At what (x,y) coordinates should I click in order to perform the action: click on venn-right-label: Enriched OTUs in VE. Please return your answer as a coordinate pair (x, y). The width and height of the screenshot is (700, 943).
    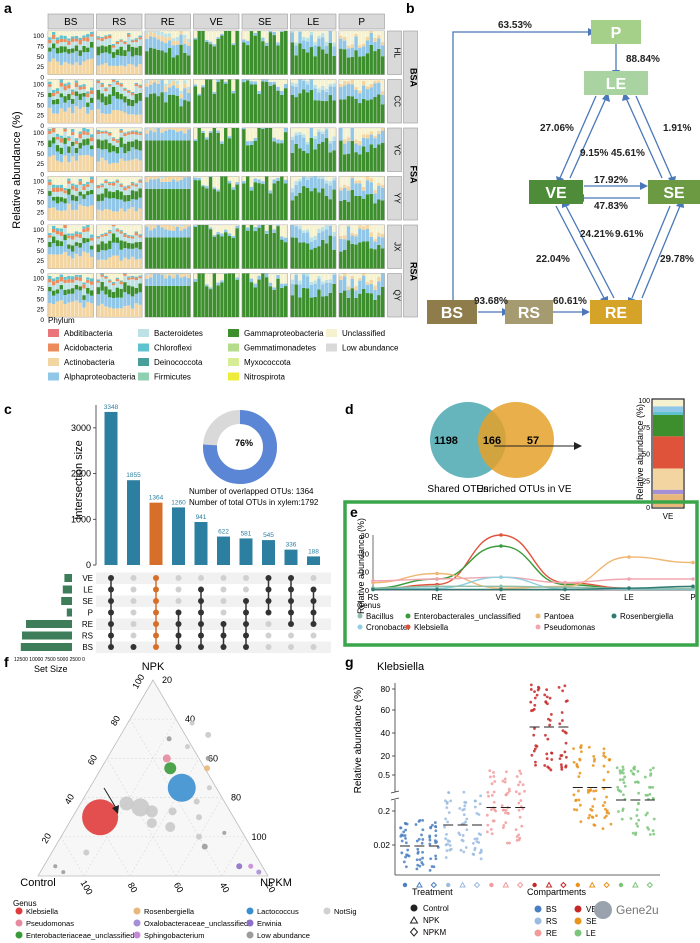
    Looking at the image, I should click on (523, 489).